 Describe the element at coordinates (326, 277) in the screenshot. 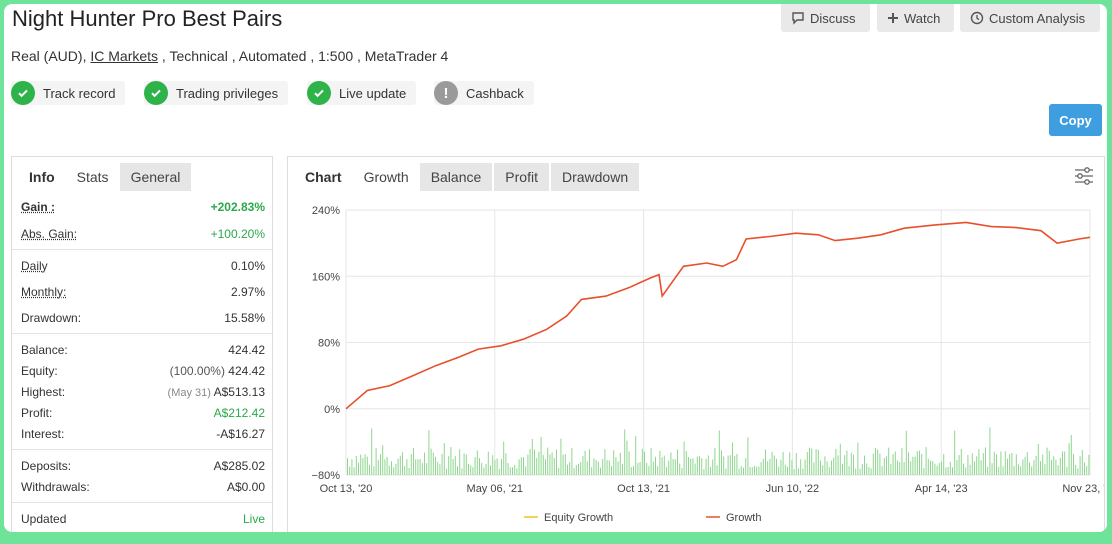

I see `y-tick-label: 160%` at that location.